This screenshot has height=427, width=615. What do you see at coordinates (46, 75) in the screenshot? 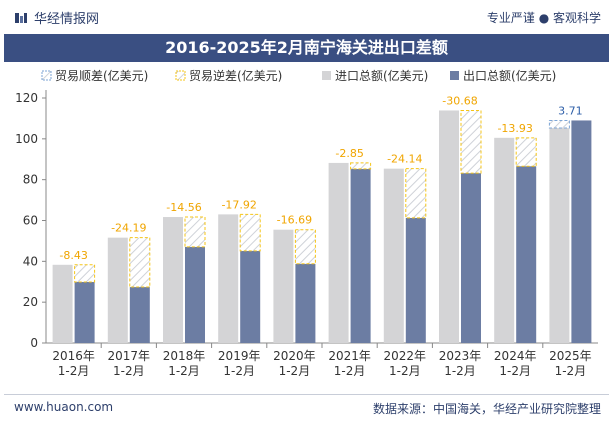
I see `legend-swatch-surplus` at bounding box center [46, 75].